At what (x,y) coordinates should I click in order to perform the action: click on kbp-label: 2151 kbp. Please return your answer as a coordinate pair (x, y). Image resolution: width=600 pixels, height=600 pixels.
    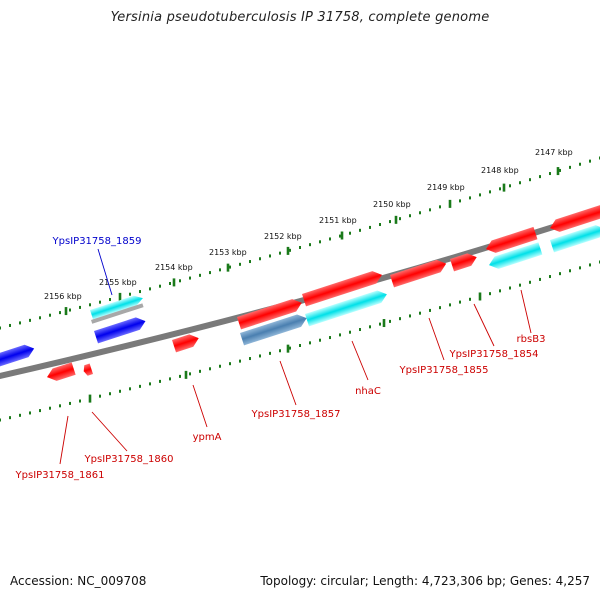
    Looking at the image, I should click on (338, 220).